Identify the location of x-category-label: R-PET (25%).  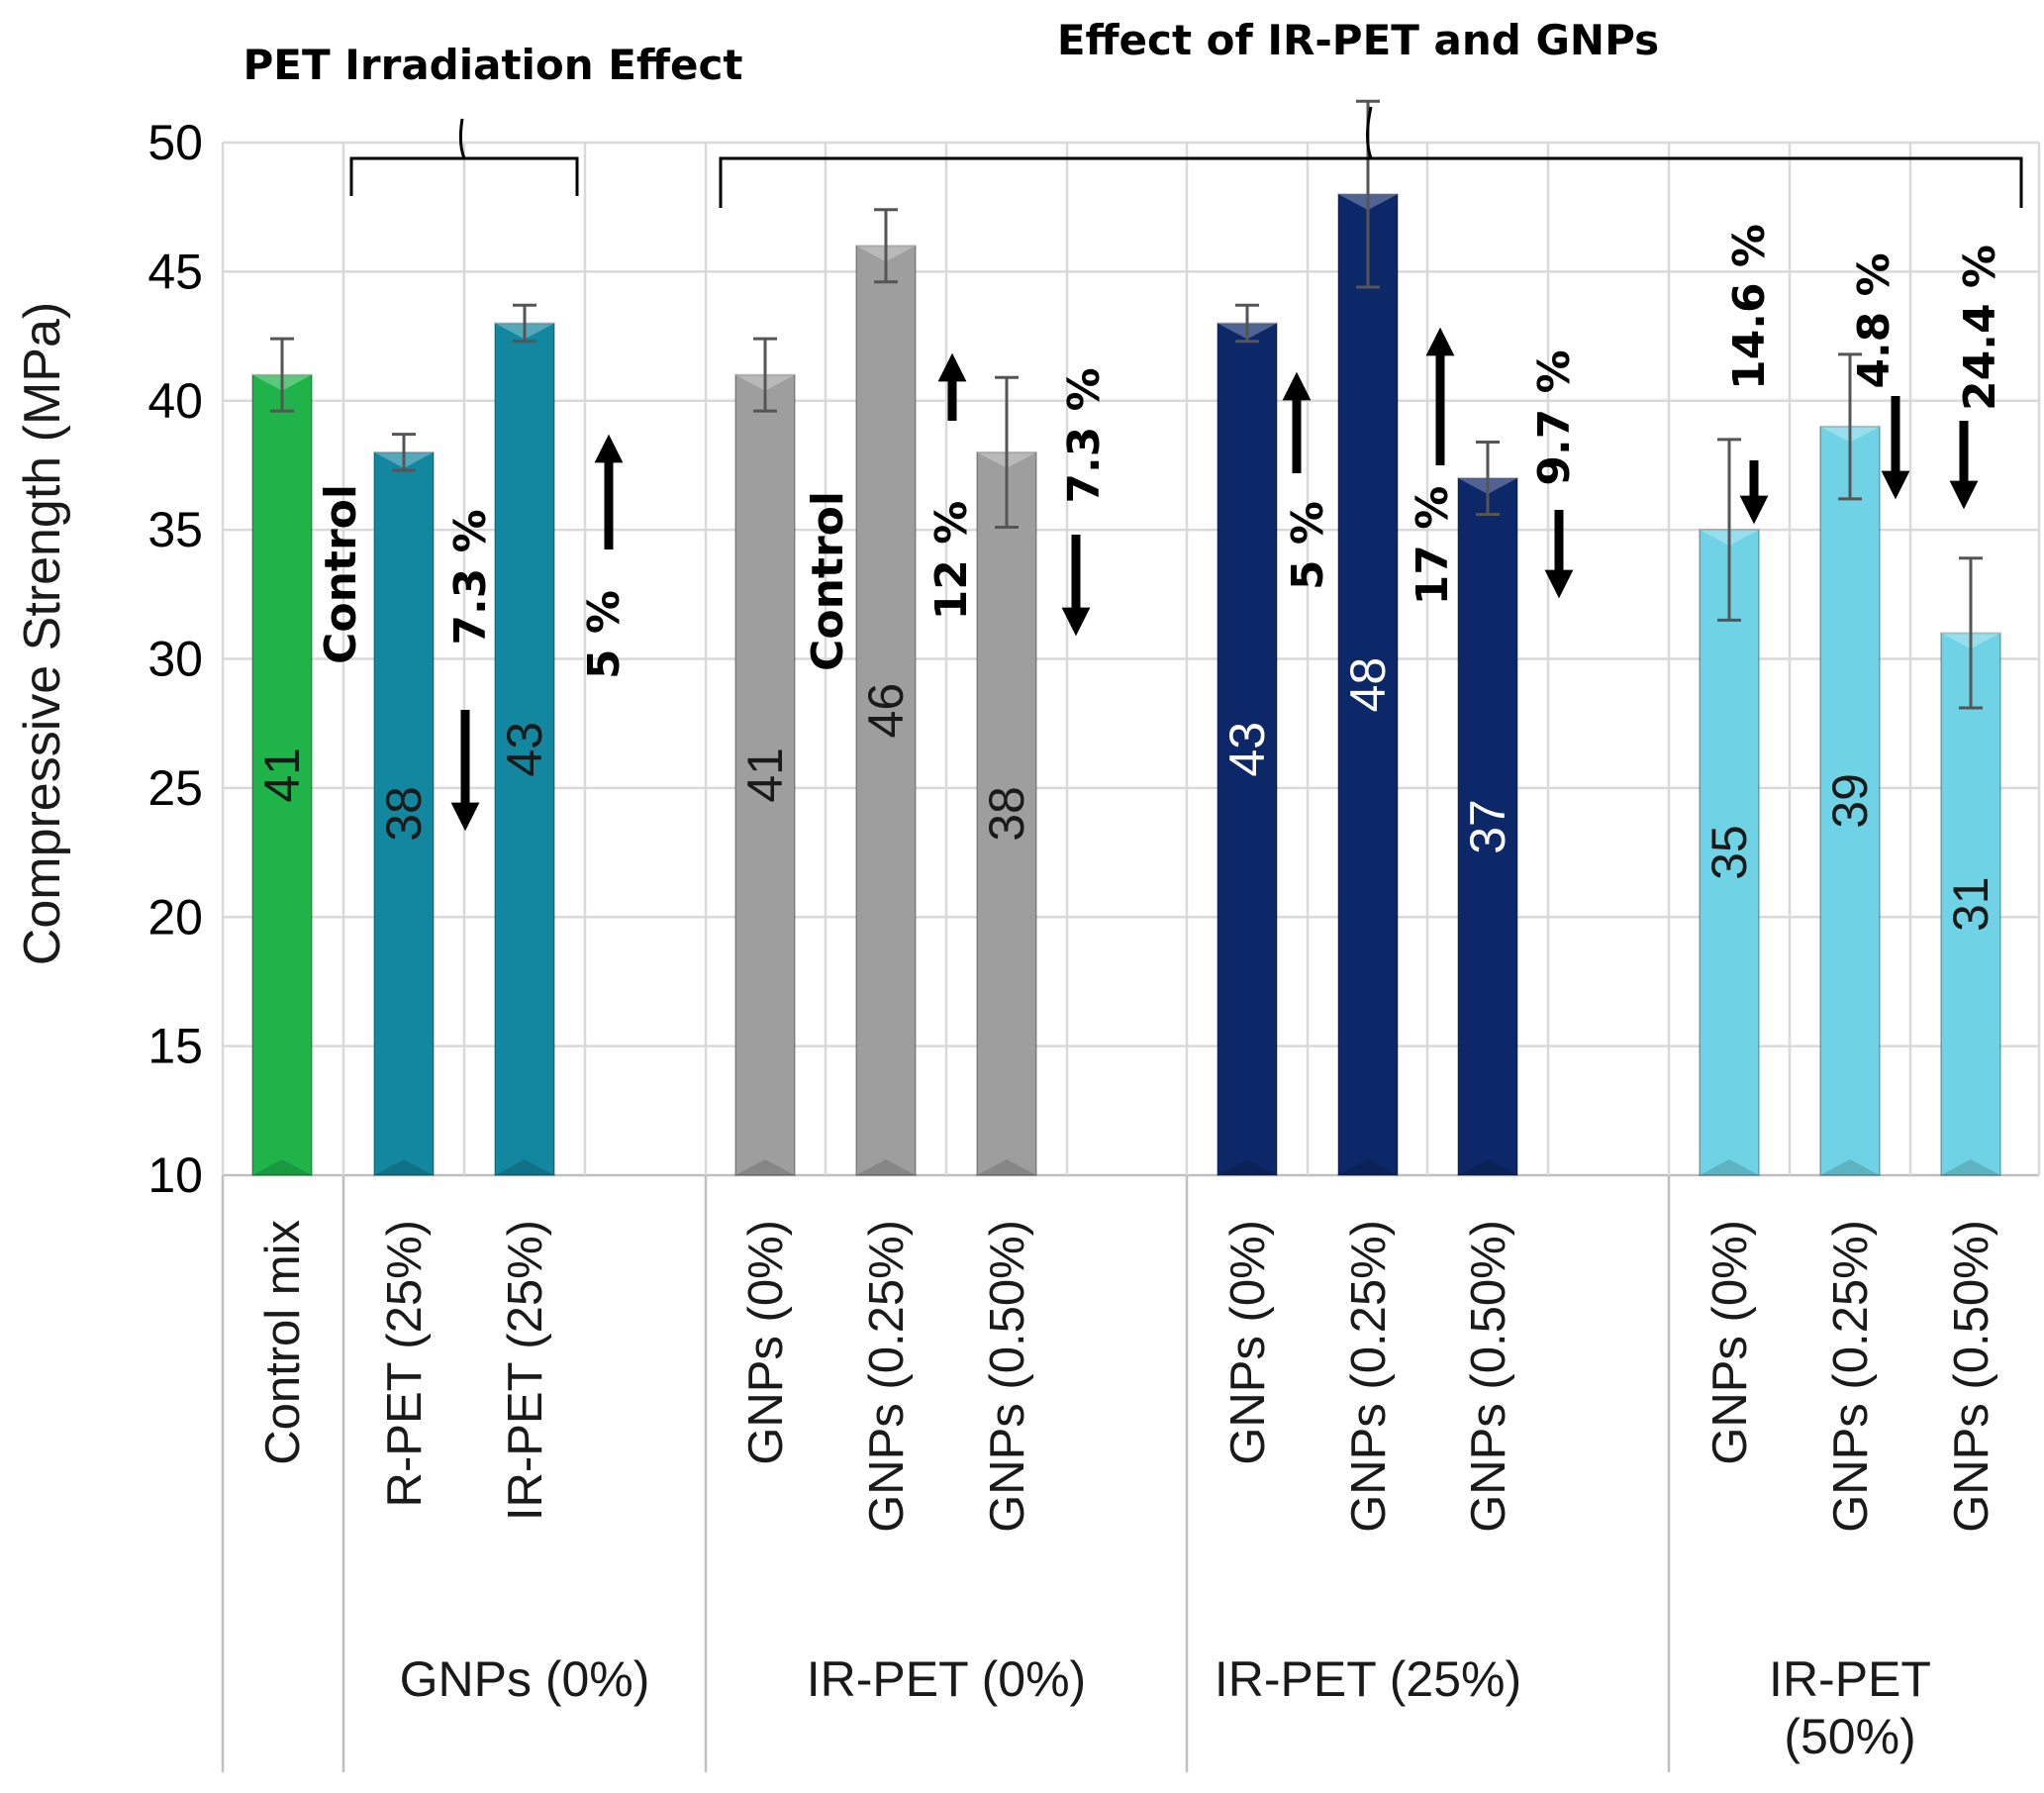
(405, 1363).